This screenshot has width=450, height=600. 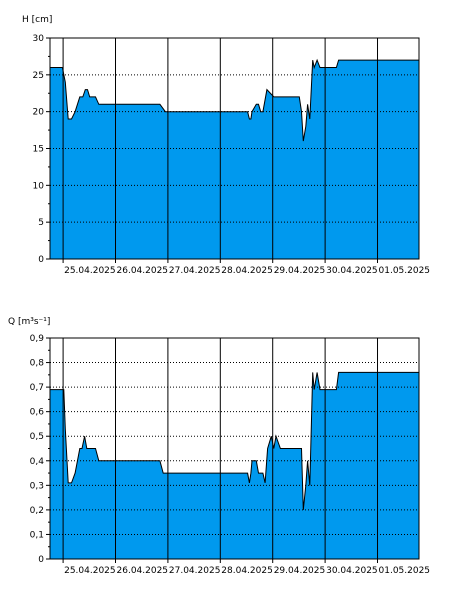 What do you see at coordinates (39, 186) in the screenshot?
I see `y-tick-label: 10` at bounding box center [39, 186].